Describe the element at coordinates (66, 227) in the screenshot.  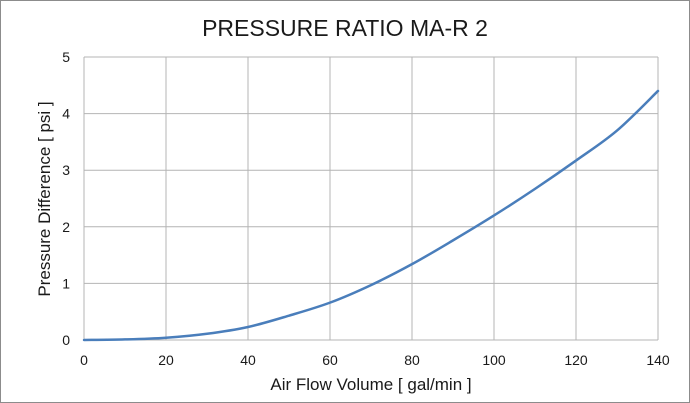
I see `y-tick-label: 2` at that location.